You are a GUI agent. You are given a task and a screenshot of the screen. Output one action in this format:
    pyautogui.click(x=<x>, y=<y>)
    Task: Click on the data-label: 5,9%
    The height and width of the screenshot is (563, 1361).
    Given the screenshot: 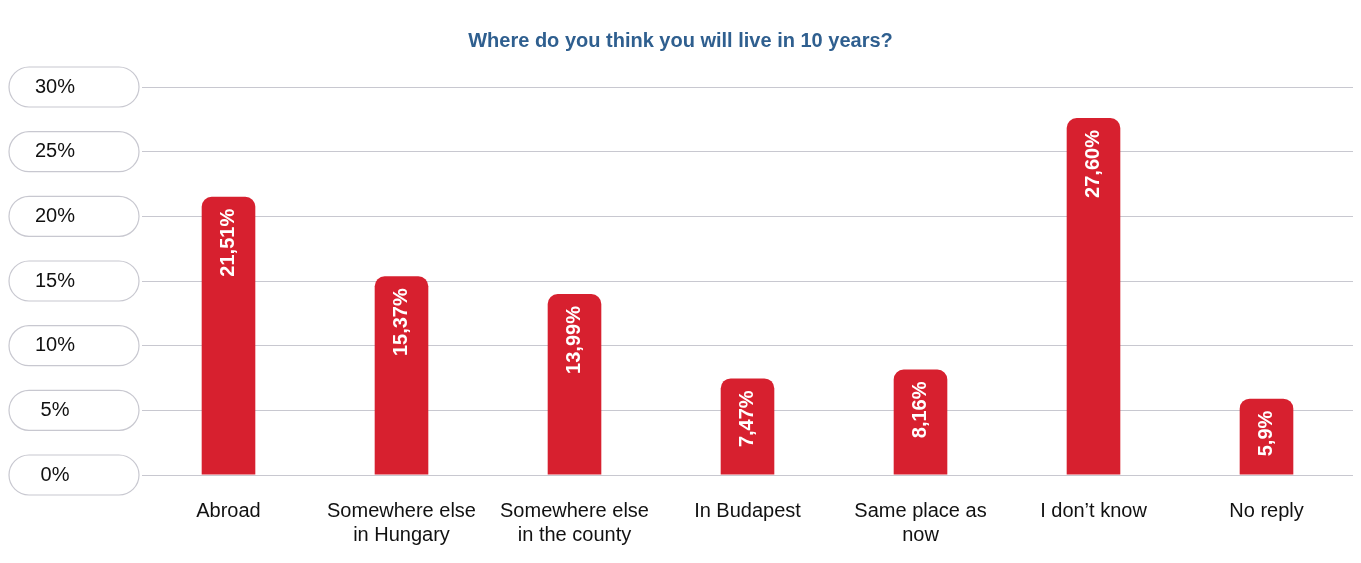 What is the action you would take?
    pyautogui.click(x=1265, y=433)
    